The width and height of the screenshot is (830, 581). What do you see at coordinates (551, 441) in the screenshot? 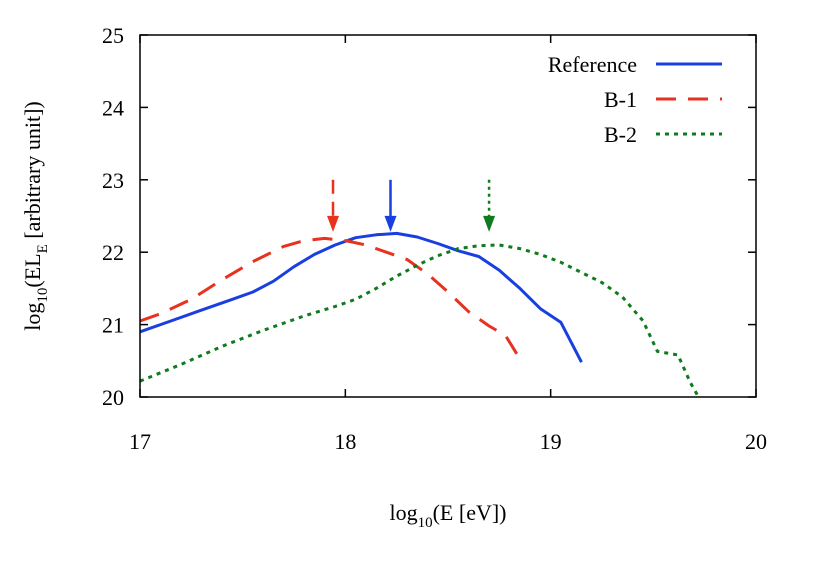
I see `x-tick-label: 19` at bounding box center [551, 441].